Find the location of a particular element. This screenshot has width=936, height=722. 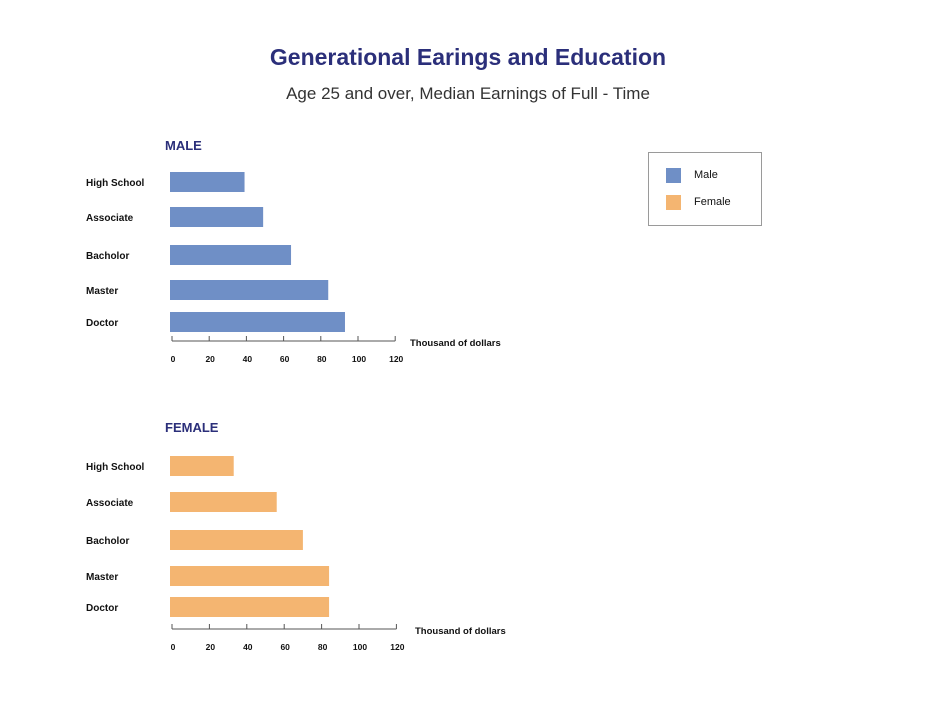

male-x-tick-label: 0 is located at coordinates (173, 359).